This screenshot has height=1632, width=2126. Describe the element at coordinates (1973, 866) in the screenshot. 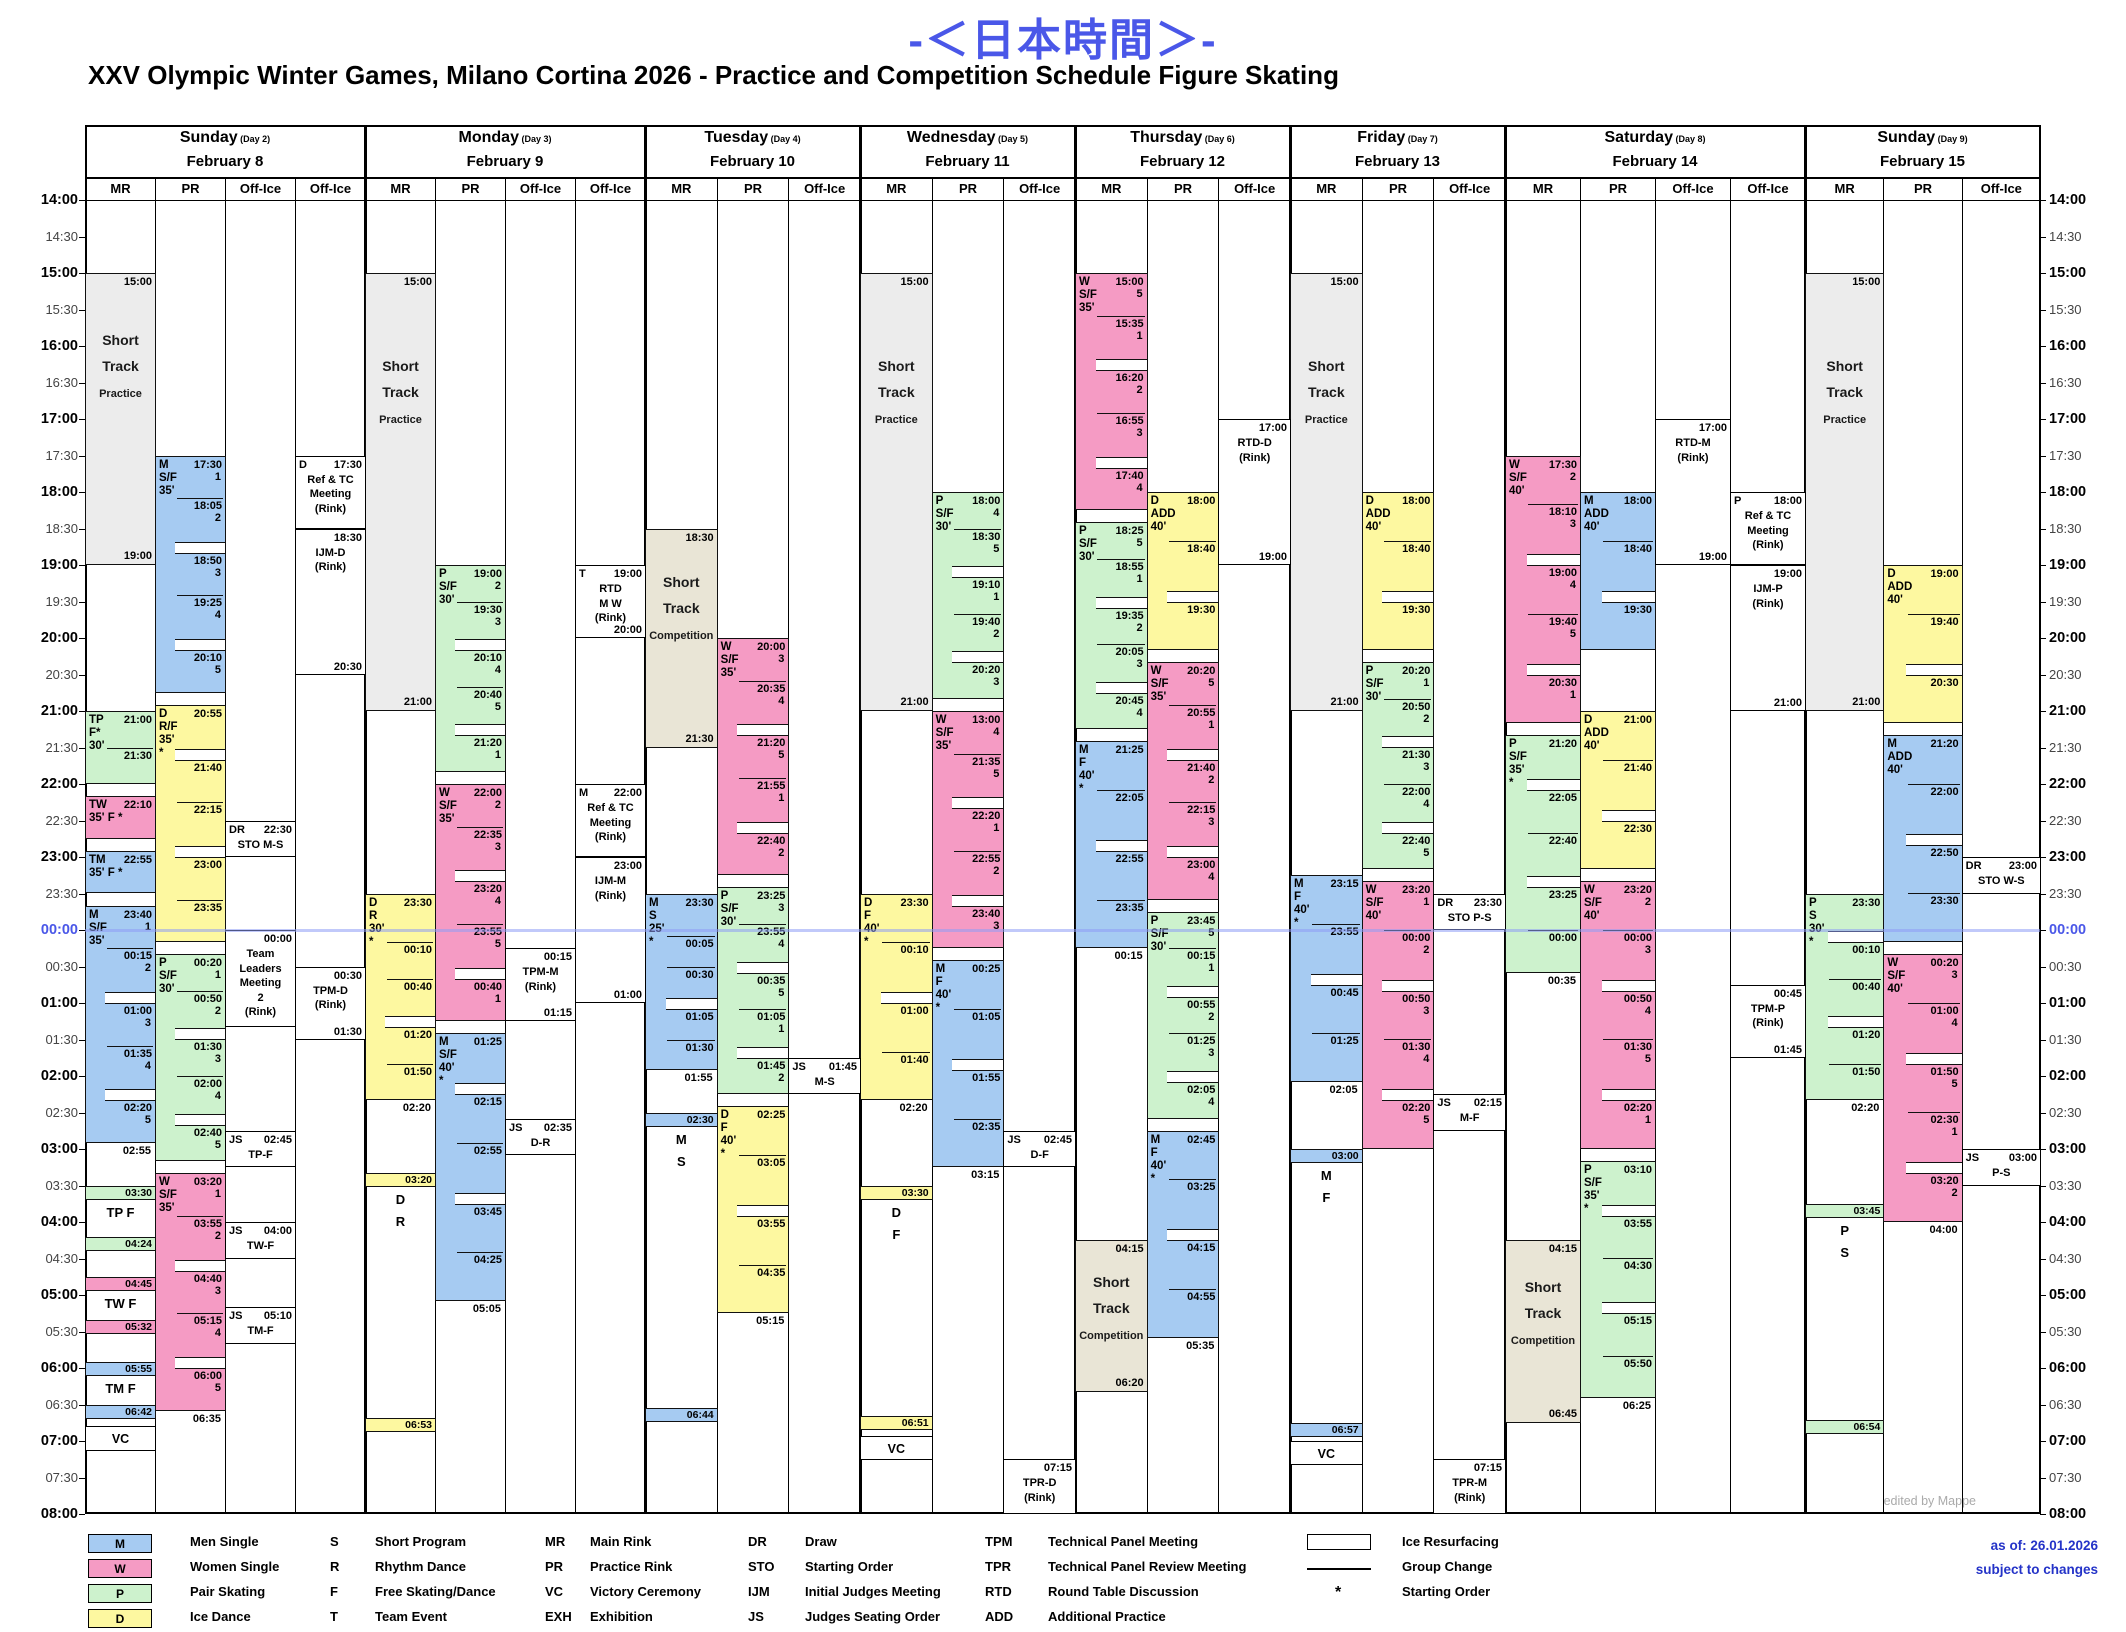

I see `meeting-code: DR` at that location.